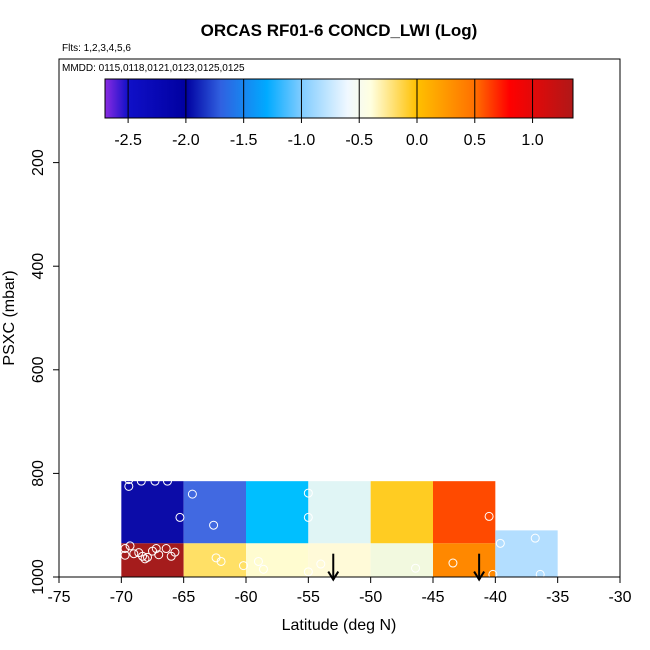 Image resolution: width=650 pixels, height=650 pixels. I want to click on colorbar, so click(339, 98).